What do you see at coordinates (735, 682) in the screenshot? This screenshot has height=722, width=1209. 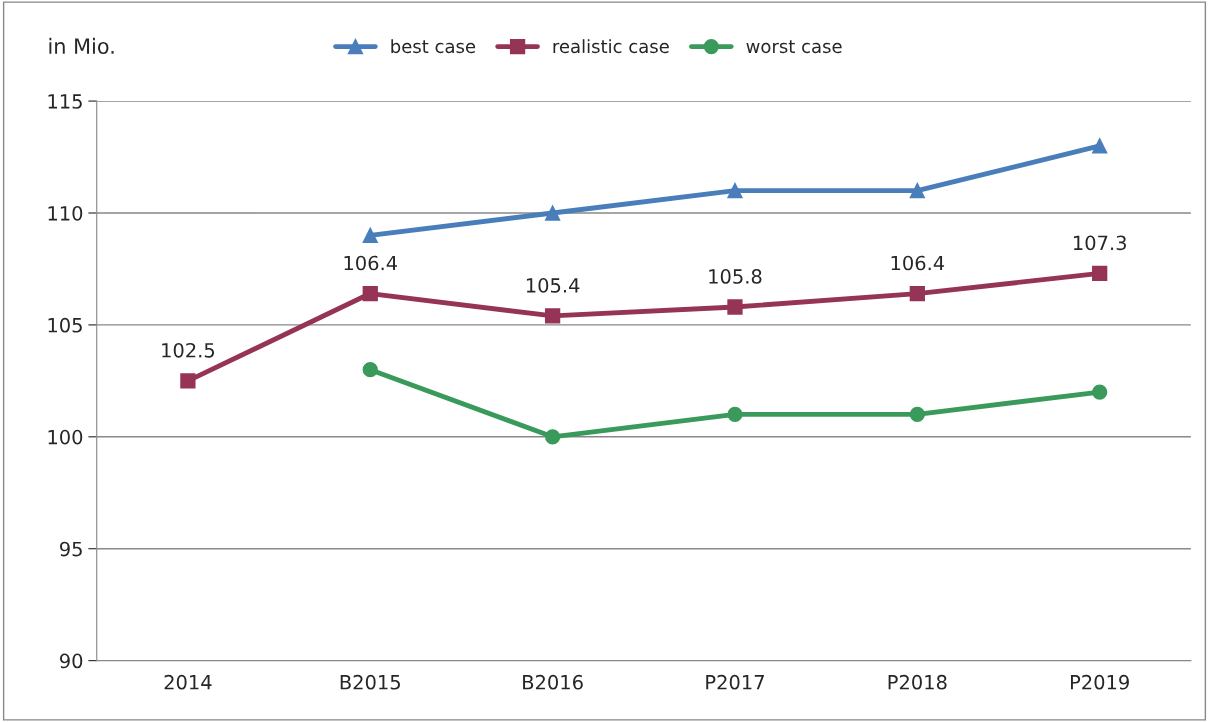 I see `x-tick-label: P2017` at bounding box center [735, 682].